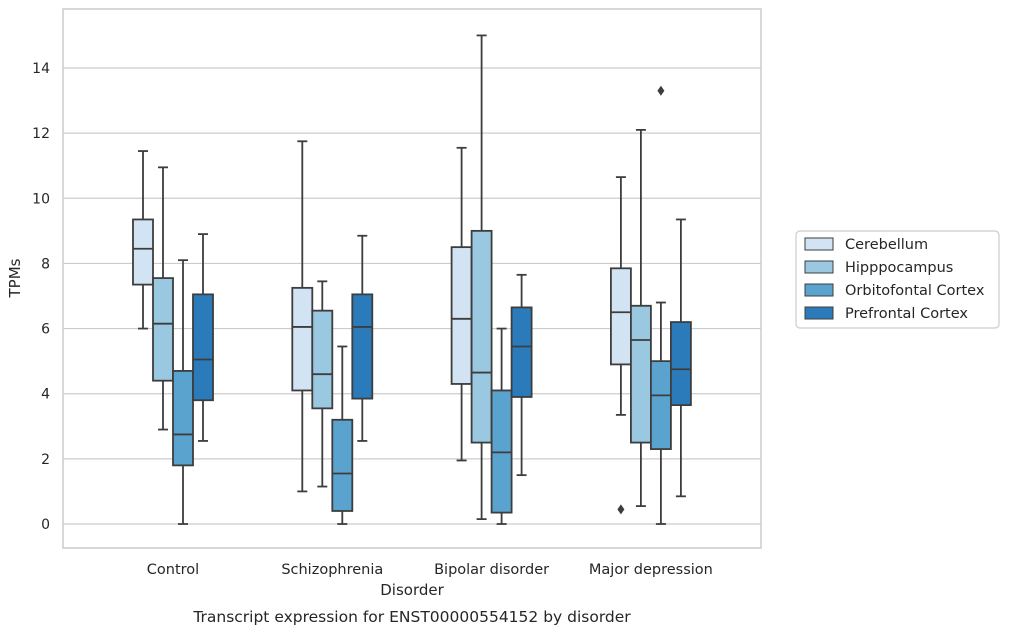  Describe the element at coordinates (41, 199) in the screenshot. I see `y-tick-label: 10` at that location.